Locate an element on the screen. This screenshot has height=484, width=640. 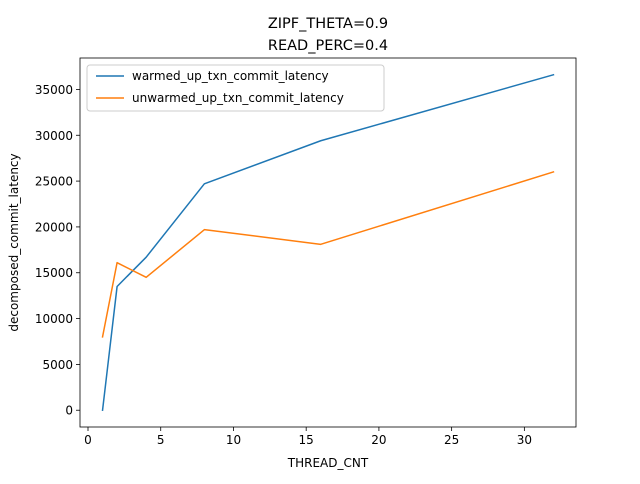
x-tick-label: 10 is located at coordinates (233, 440).